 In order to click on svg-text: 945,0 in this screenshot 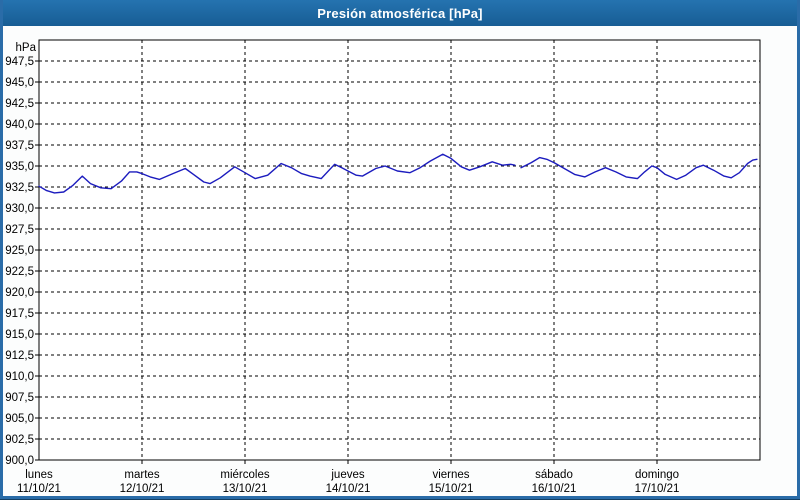, I will do `click(19, 83)`.